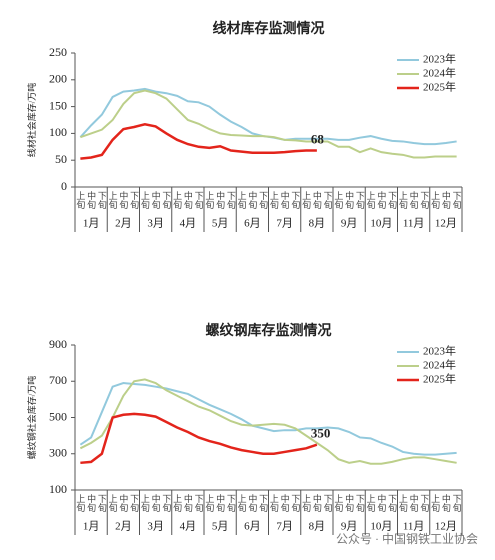  Describe the element at coordinates (58, 489) in the screenshot. I see `y-tick-label: 100` at that location.